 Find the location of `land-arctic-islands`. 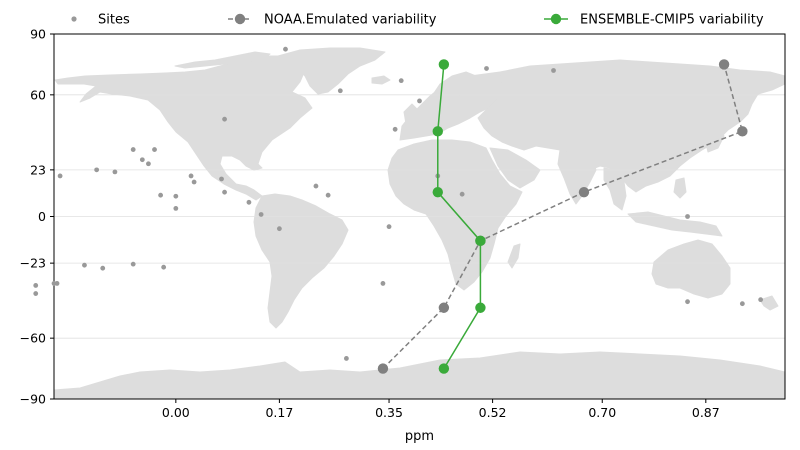

land-arctic-islands is located at coordinates (222, 60).